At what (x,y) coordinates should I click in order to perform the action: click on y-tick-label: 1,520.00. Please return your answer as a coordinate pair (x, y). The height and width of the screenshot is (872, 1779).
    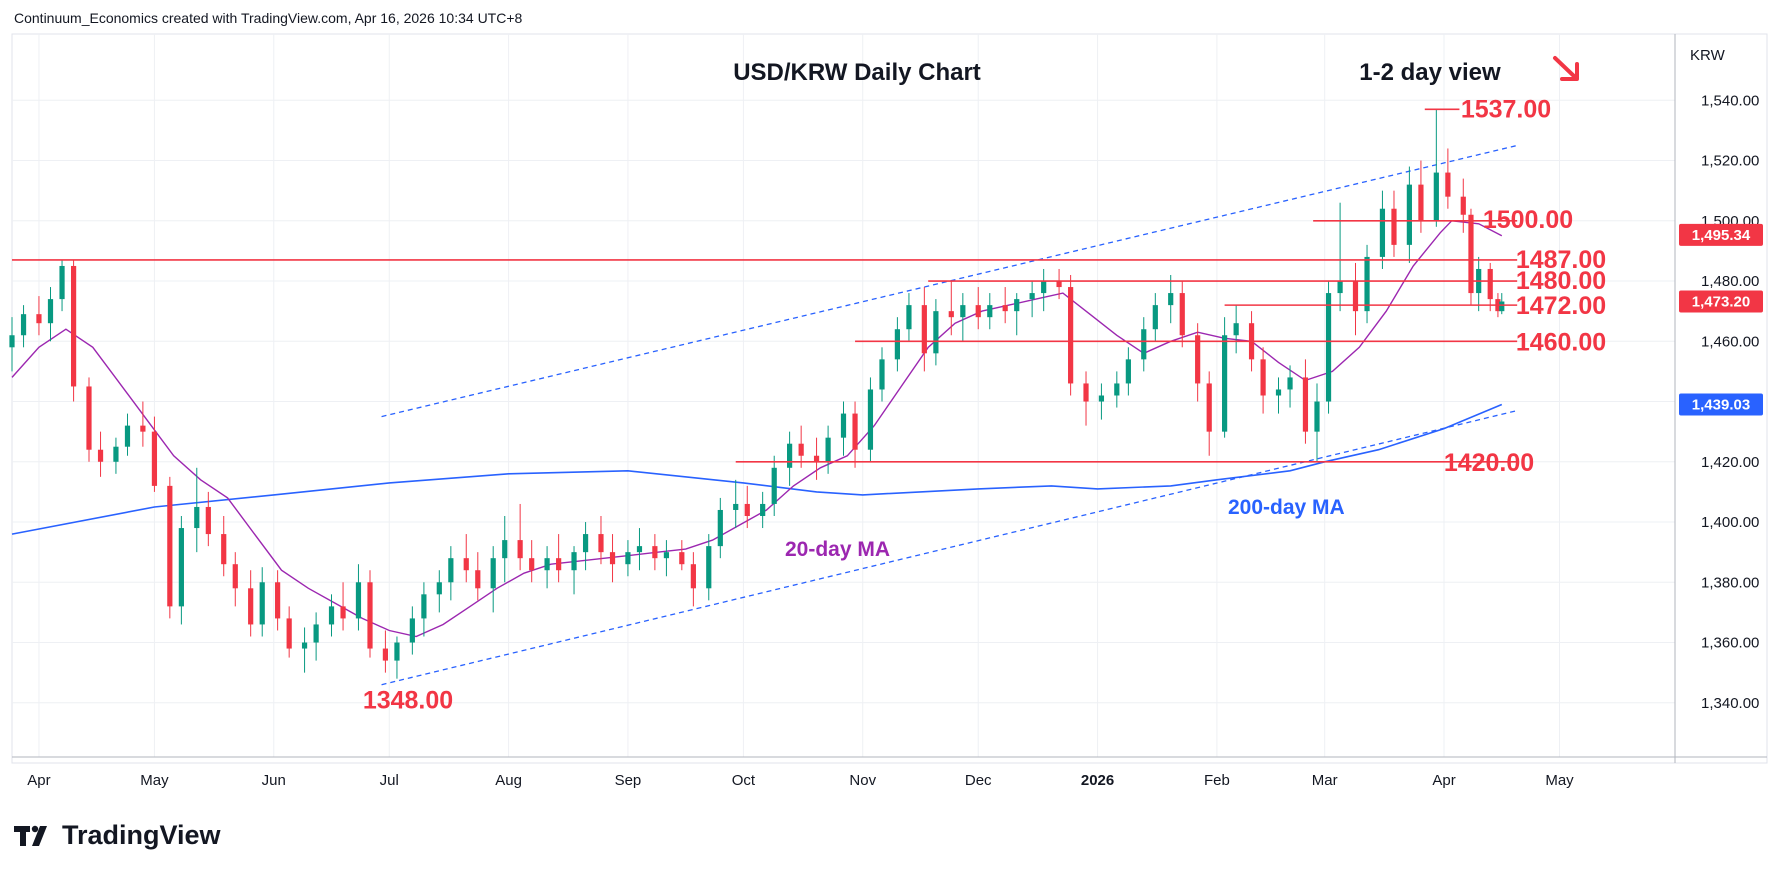
    Looking at the image, I should click on (1730, 161).